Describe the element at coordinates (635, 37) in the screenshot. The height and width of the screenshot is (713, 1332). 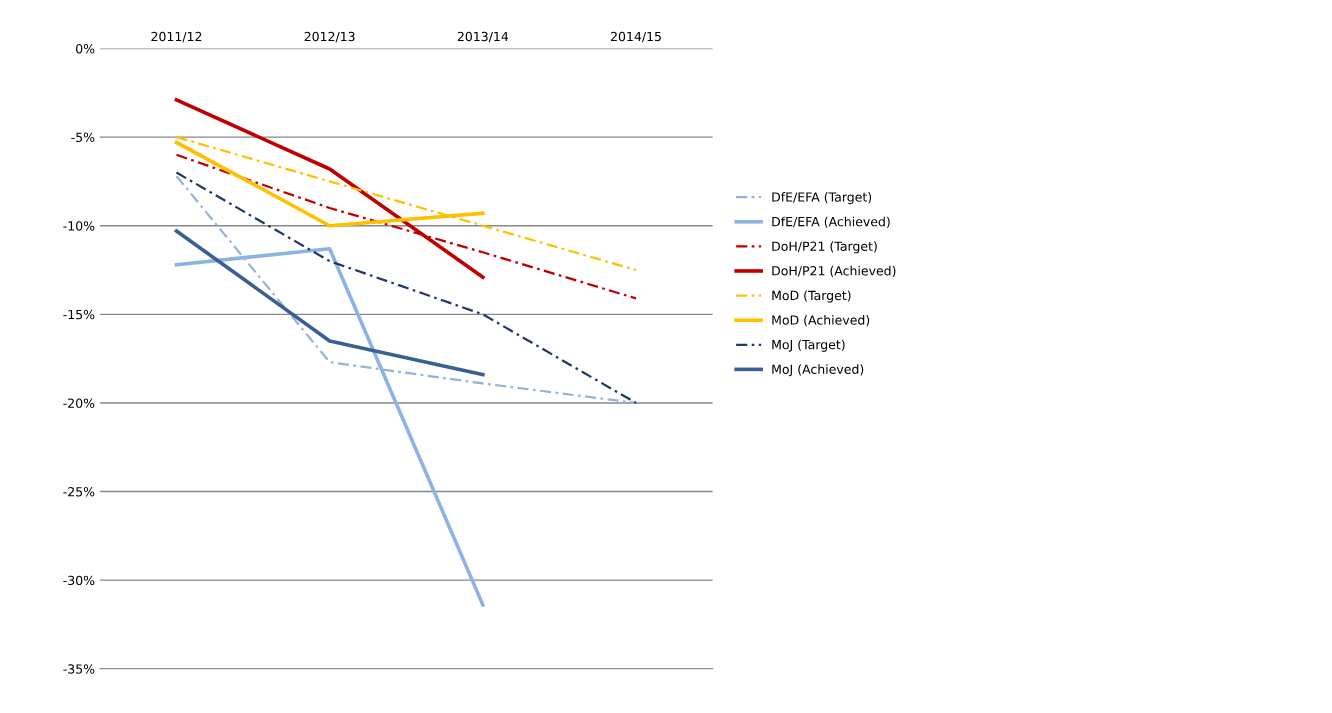
I see `x-tick-label: 2014/15` at that location.